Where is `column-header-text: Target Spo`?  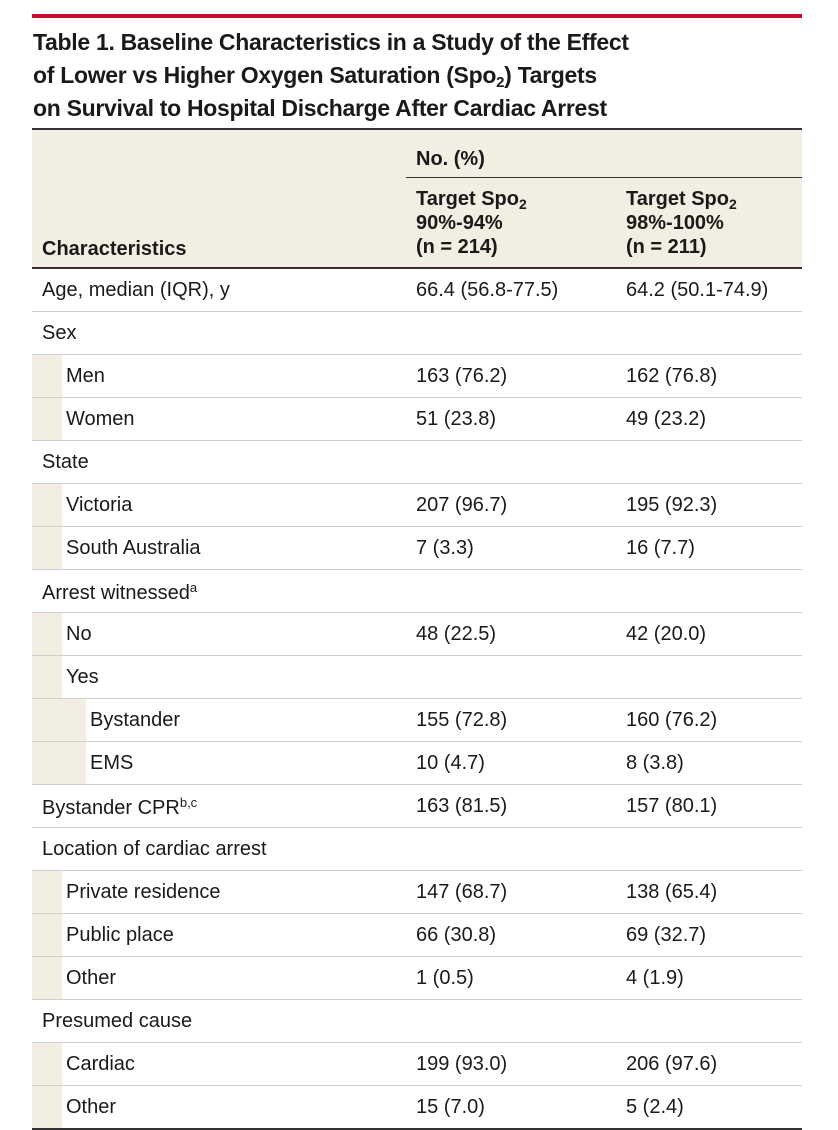 column-header-text: Target Spo is located at coordinates (467, 199).